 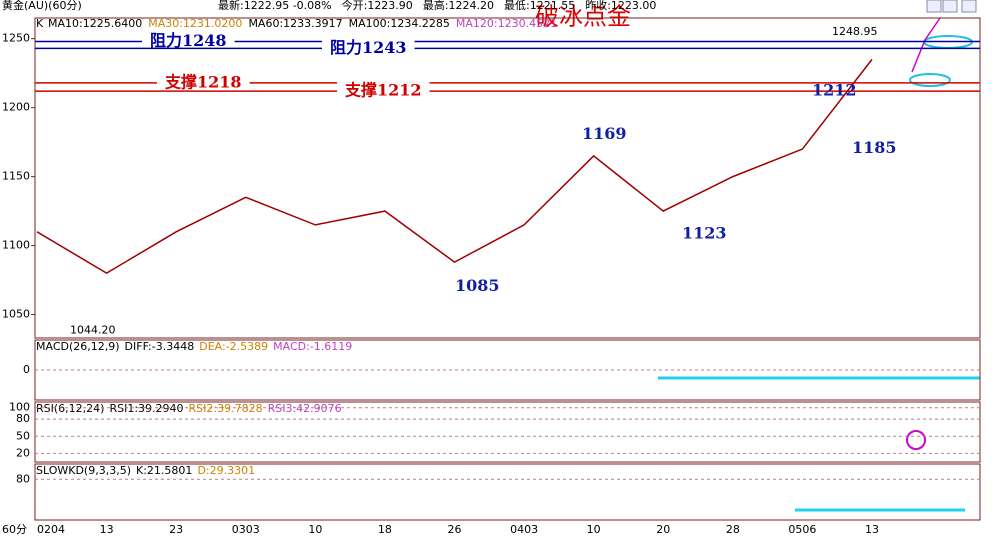 What do you see at coordinates (305, 408) in the screenshot?
I see `indicator-reading: RSI3:42.9076` at bounding box center [305, 408].